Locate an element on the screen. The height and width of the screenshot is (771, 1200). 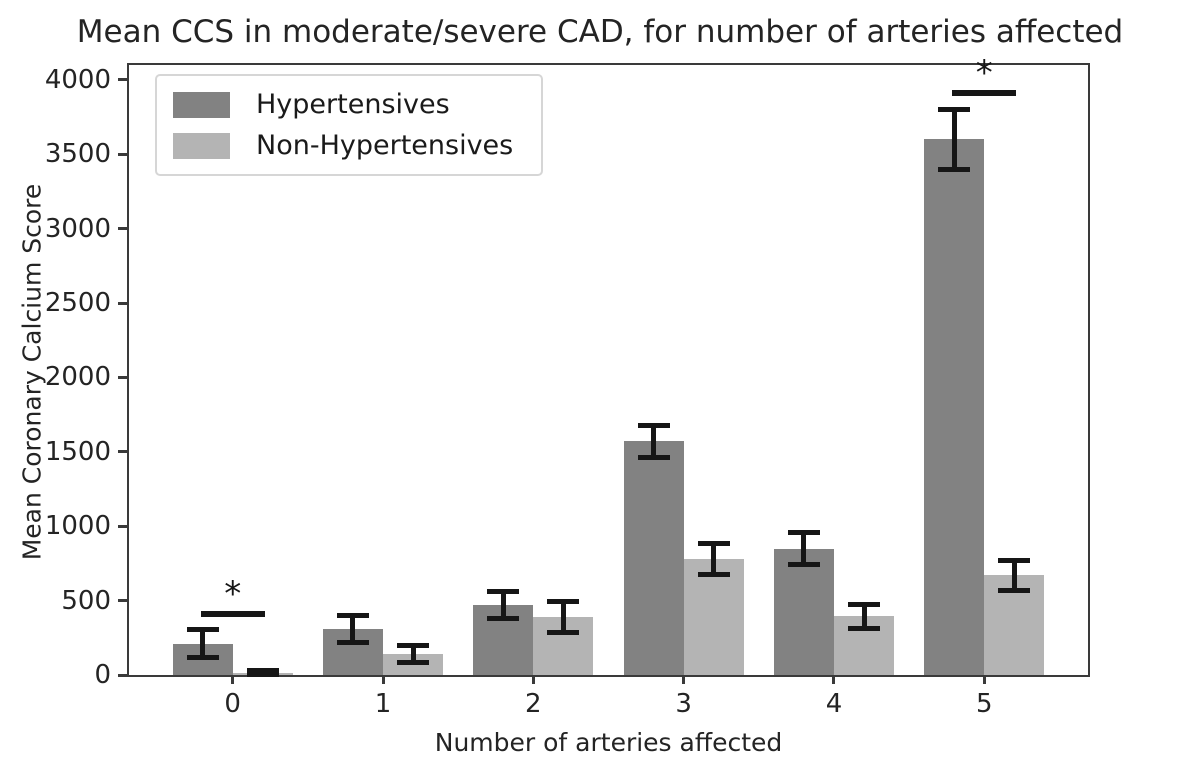
x-tick-label-3: 3 is located at coordinates (683, 704).